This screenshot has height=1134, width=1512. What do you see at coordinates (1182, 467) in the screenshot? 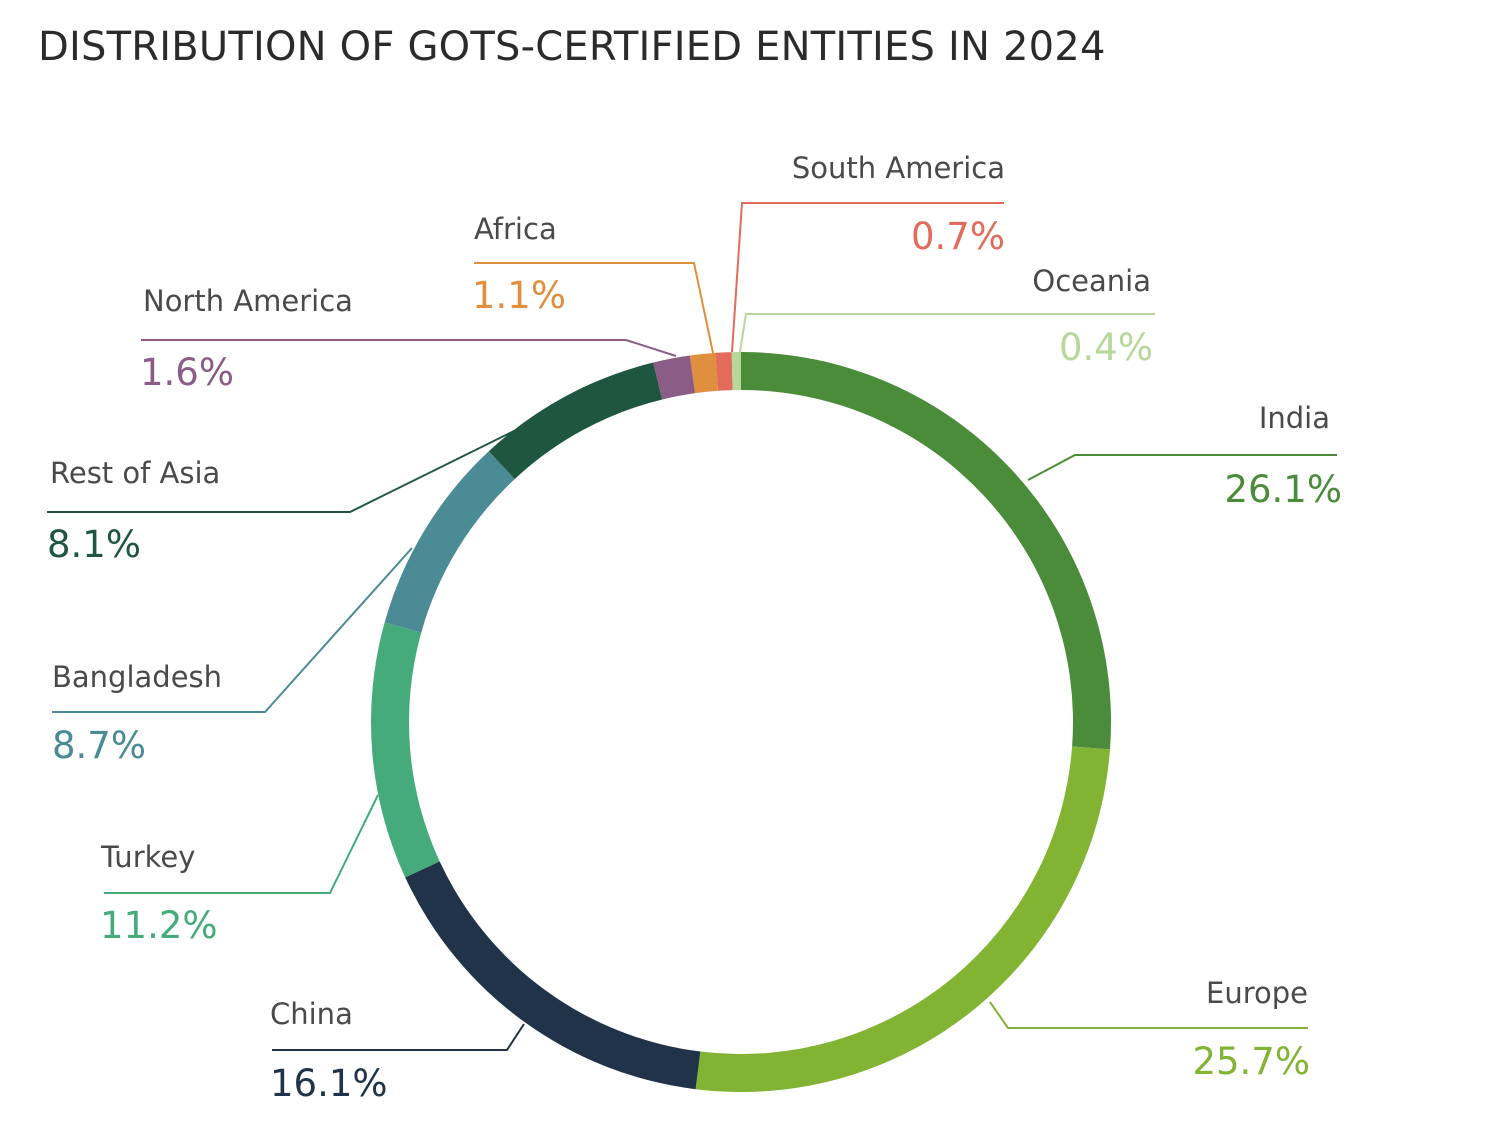
I see `leader-line-india` at bounding box center [1182, 467].